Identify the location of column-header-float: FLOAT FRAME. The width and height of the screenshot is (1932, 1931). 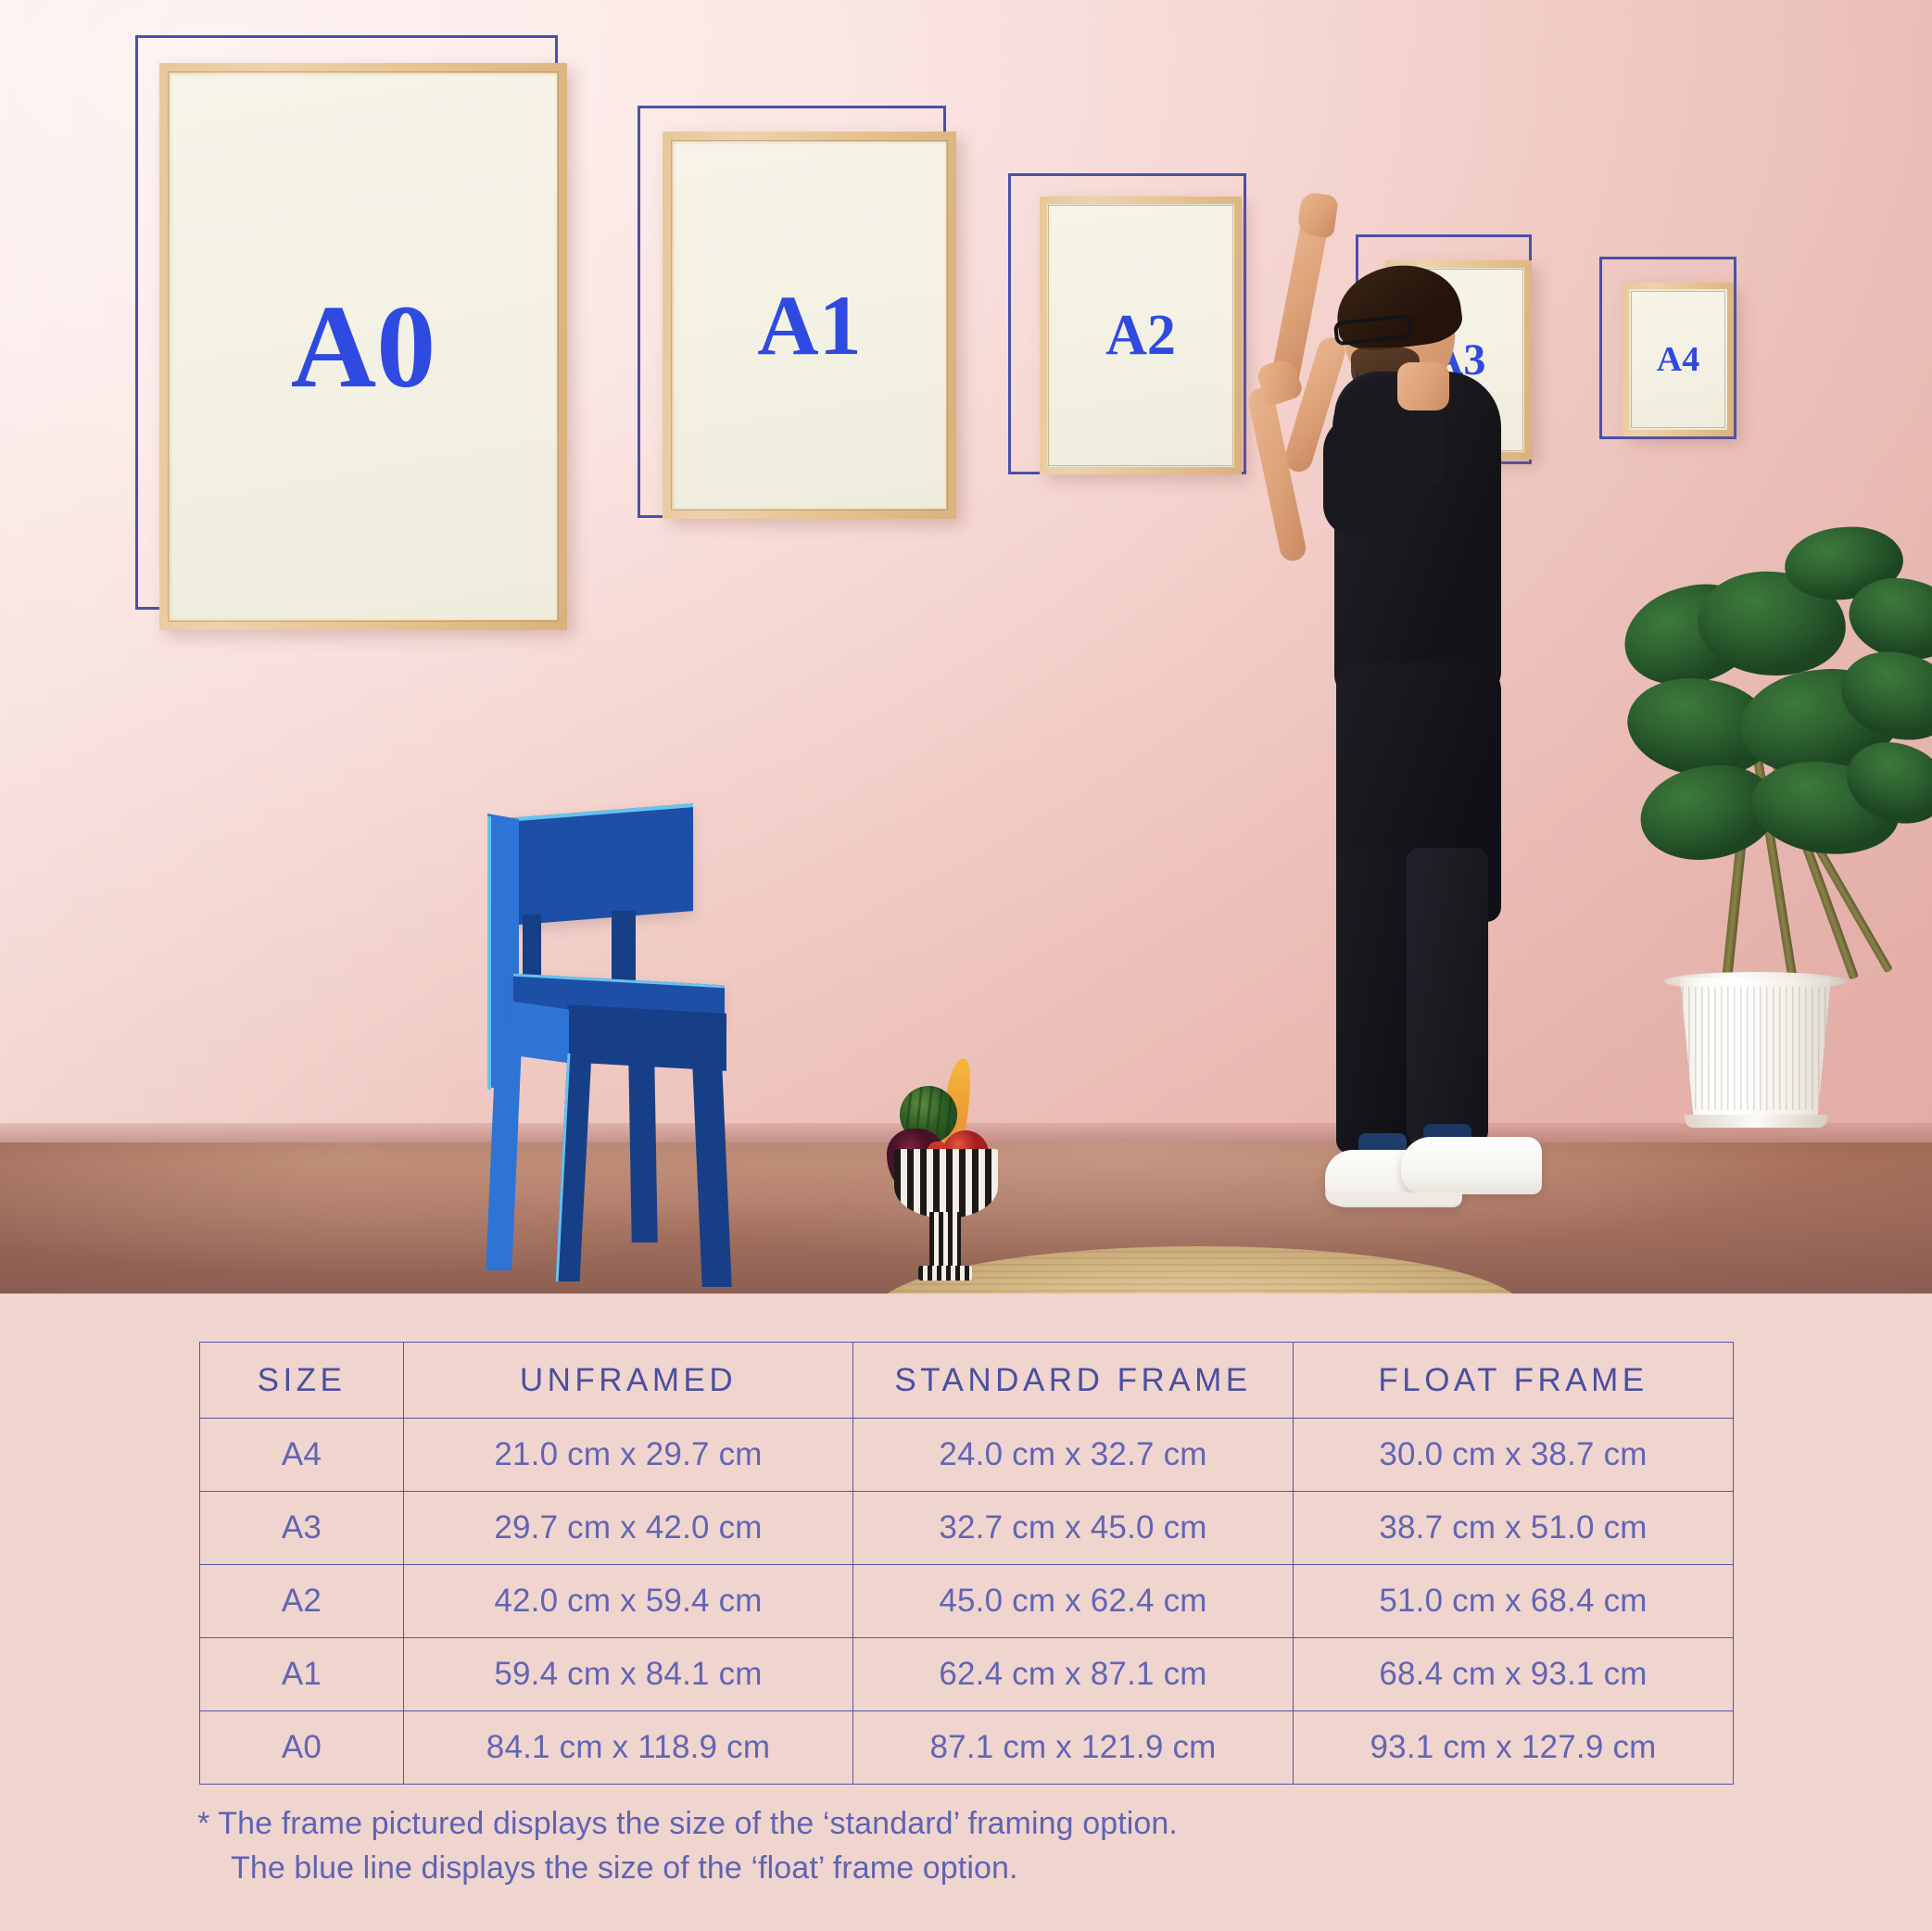
(1514, 1380).